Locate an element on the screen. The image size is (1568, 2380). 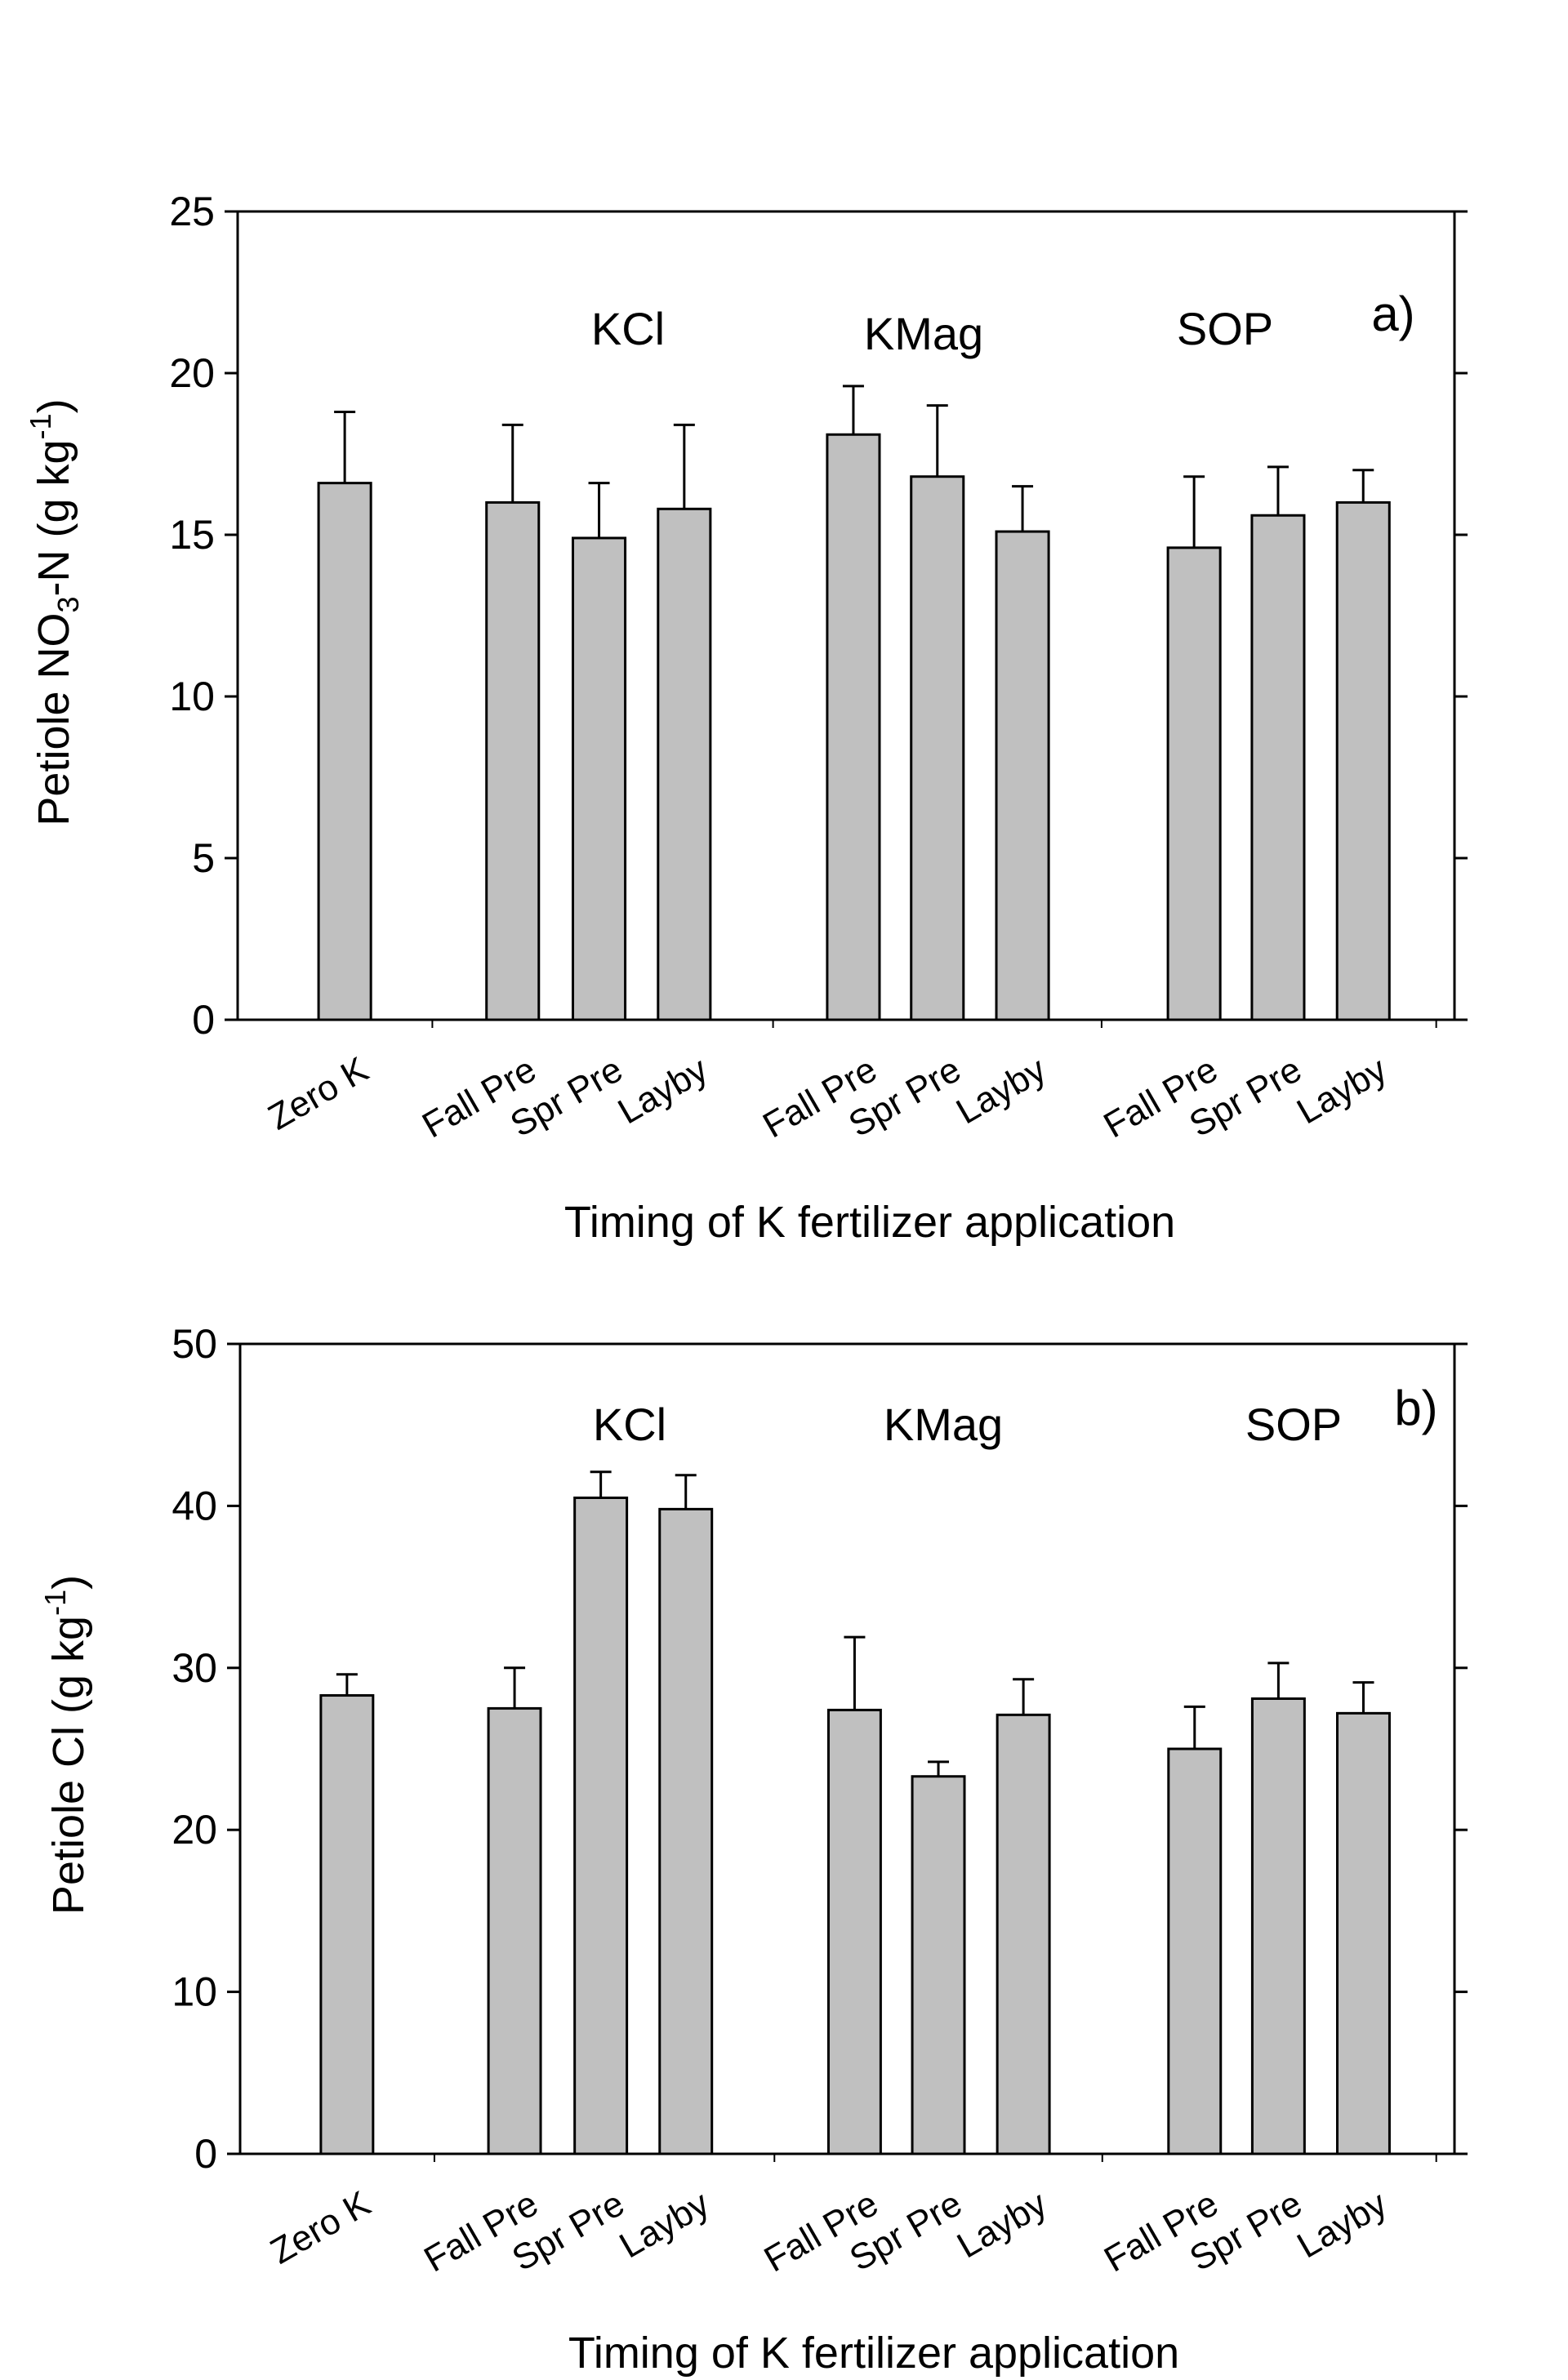
y-axis-title-subscript: 3 is located at coordinates (68, 604).